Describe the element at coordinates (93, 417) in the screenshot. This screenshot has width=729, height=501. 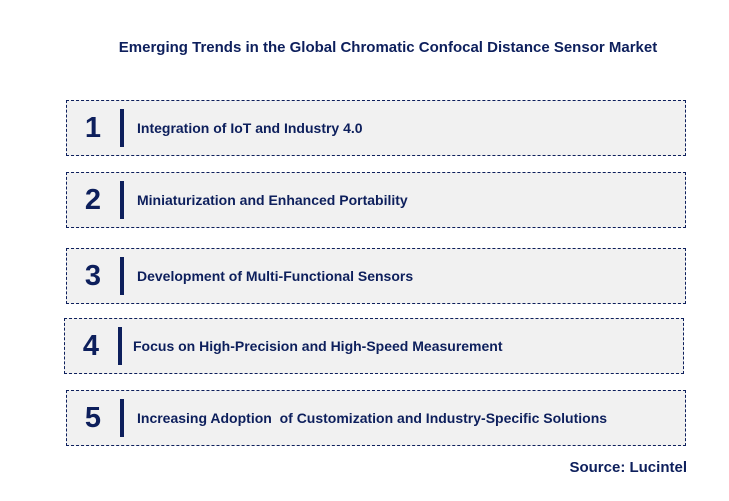
I see `trend-number: 5` at that location.